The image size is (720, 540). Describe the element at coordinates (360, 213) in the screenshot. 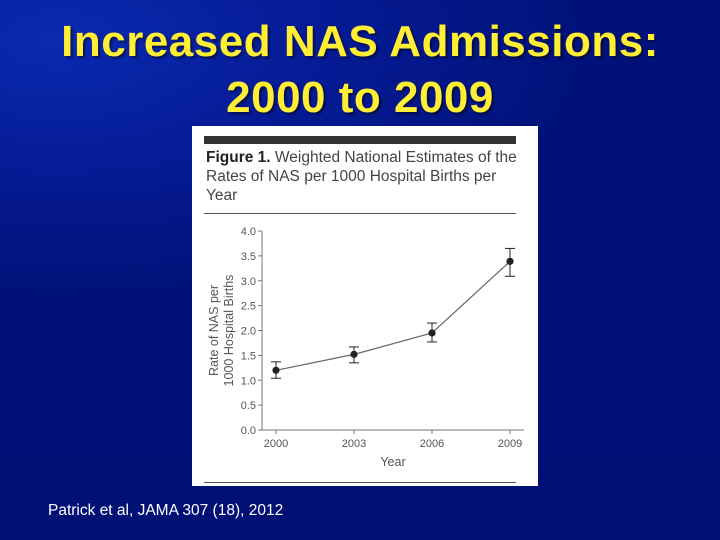

I see `figure-divider` at that location.